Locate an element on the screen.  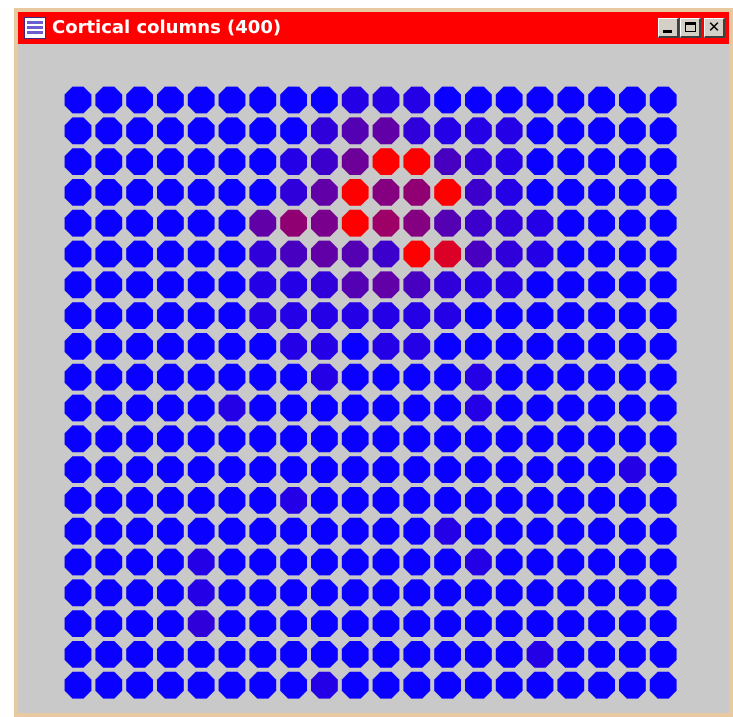
maximize-button is located at coordinates (690, 28).